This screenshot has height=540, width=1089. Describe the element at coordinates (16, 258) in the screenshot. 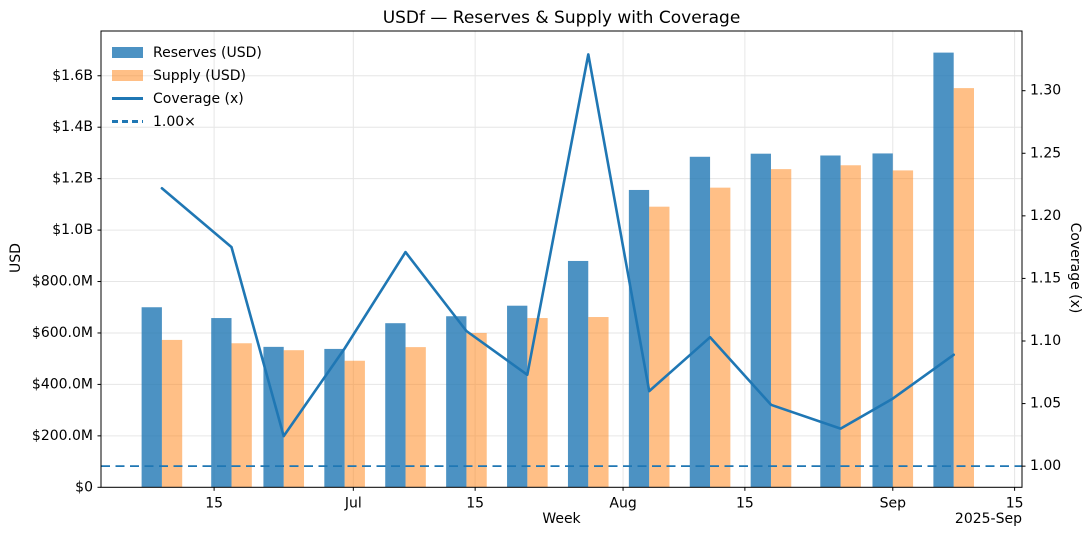

I see `y-axis-label-left: USD` at that location.